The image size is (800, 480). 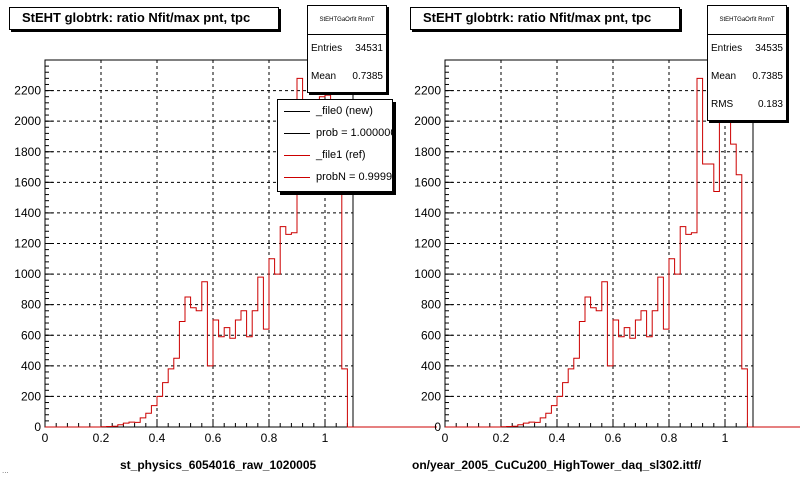 What do you see at coordinates (437, 427) in the screenshot?
I see `right-ytick-label-0: 0` at bounding box center [437, 427].